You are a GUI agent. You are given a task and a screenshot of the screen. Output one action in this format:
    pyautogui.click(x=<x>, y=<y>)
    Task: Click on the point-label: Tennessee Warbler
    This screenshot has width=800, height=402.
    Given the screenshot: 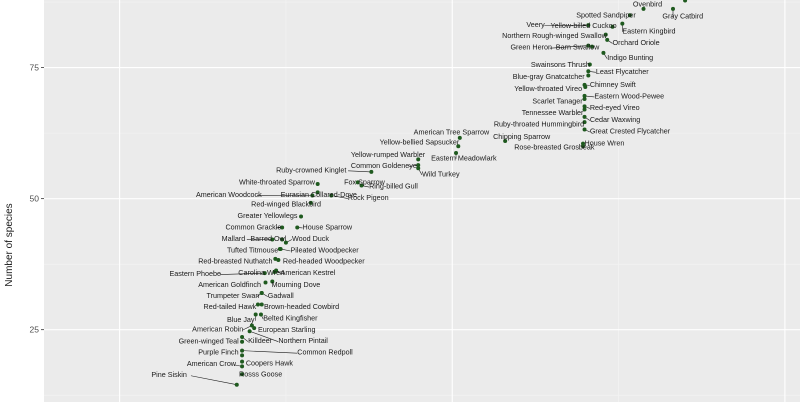 What is the action you would take?
    pyautogui.click(x=553, y=112)
    